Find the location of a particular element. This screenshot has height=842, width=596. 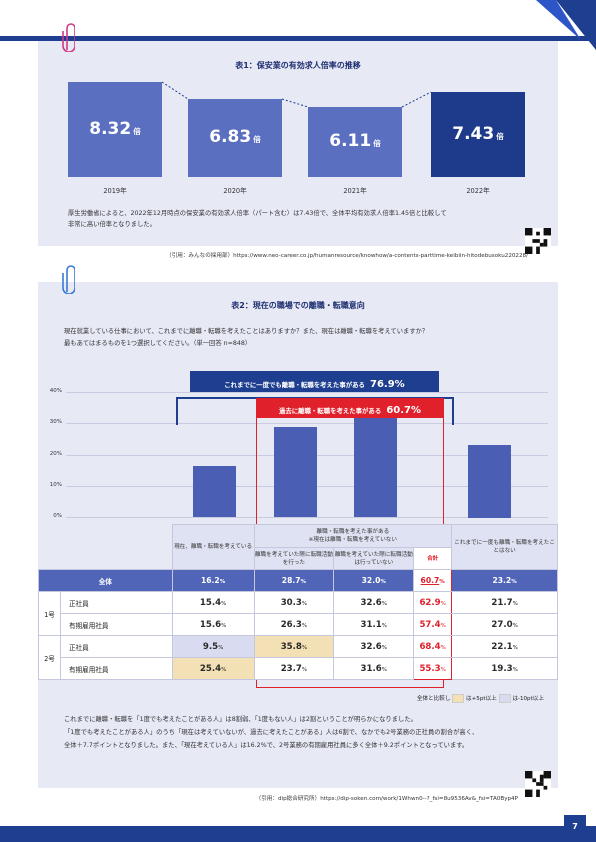

table-cell: 68.4% is located at coordinates (433, 646).